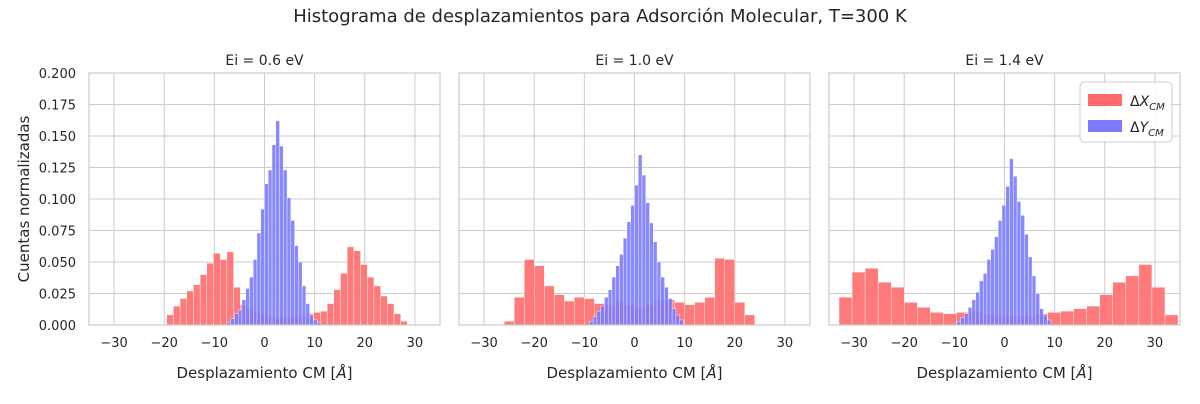 The height and width of the screenshot is (404, 1200). I want to click on legend-swatch, so click(1105, 126).